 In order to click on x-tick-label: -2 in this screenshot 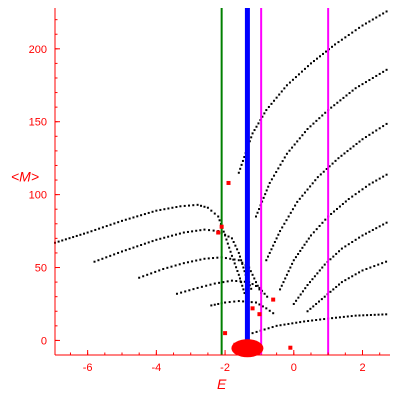, I will do `click(225, 368)`.